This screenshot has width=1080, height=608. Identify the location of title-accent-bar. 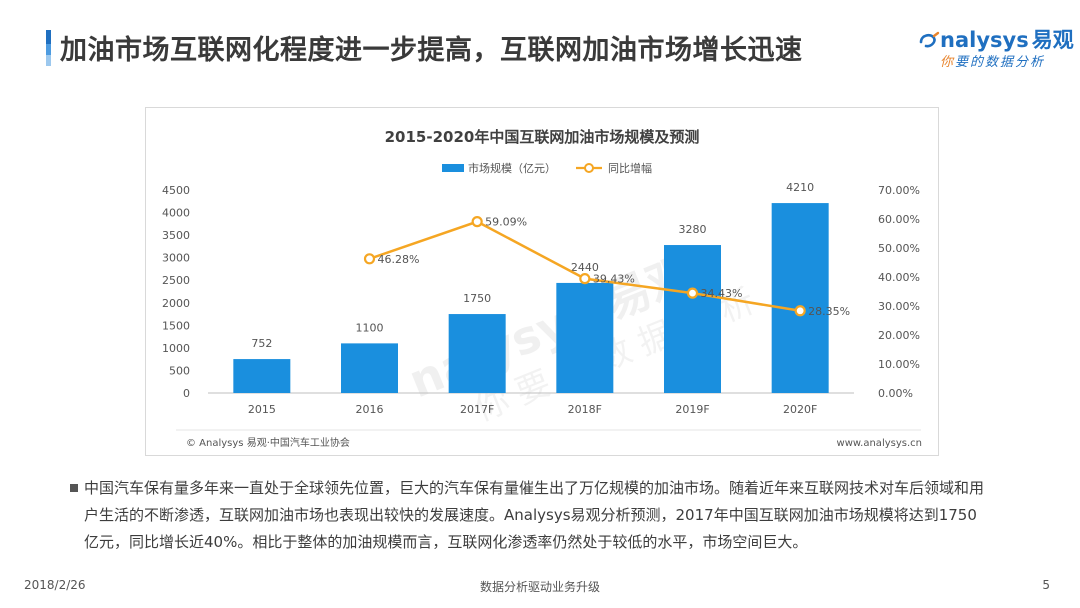
(48, 48).